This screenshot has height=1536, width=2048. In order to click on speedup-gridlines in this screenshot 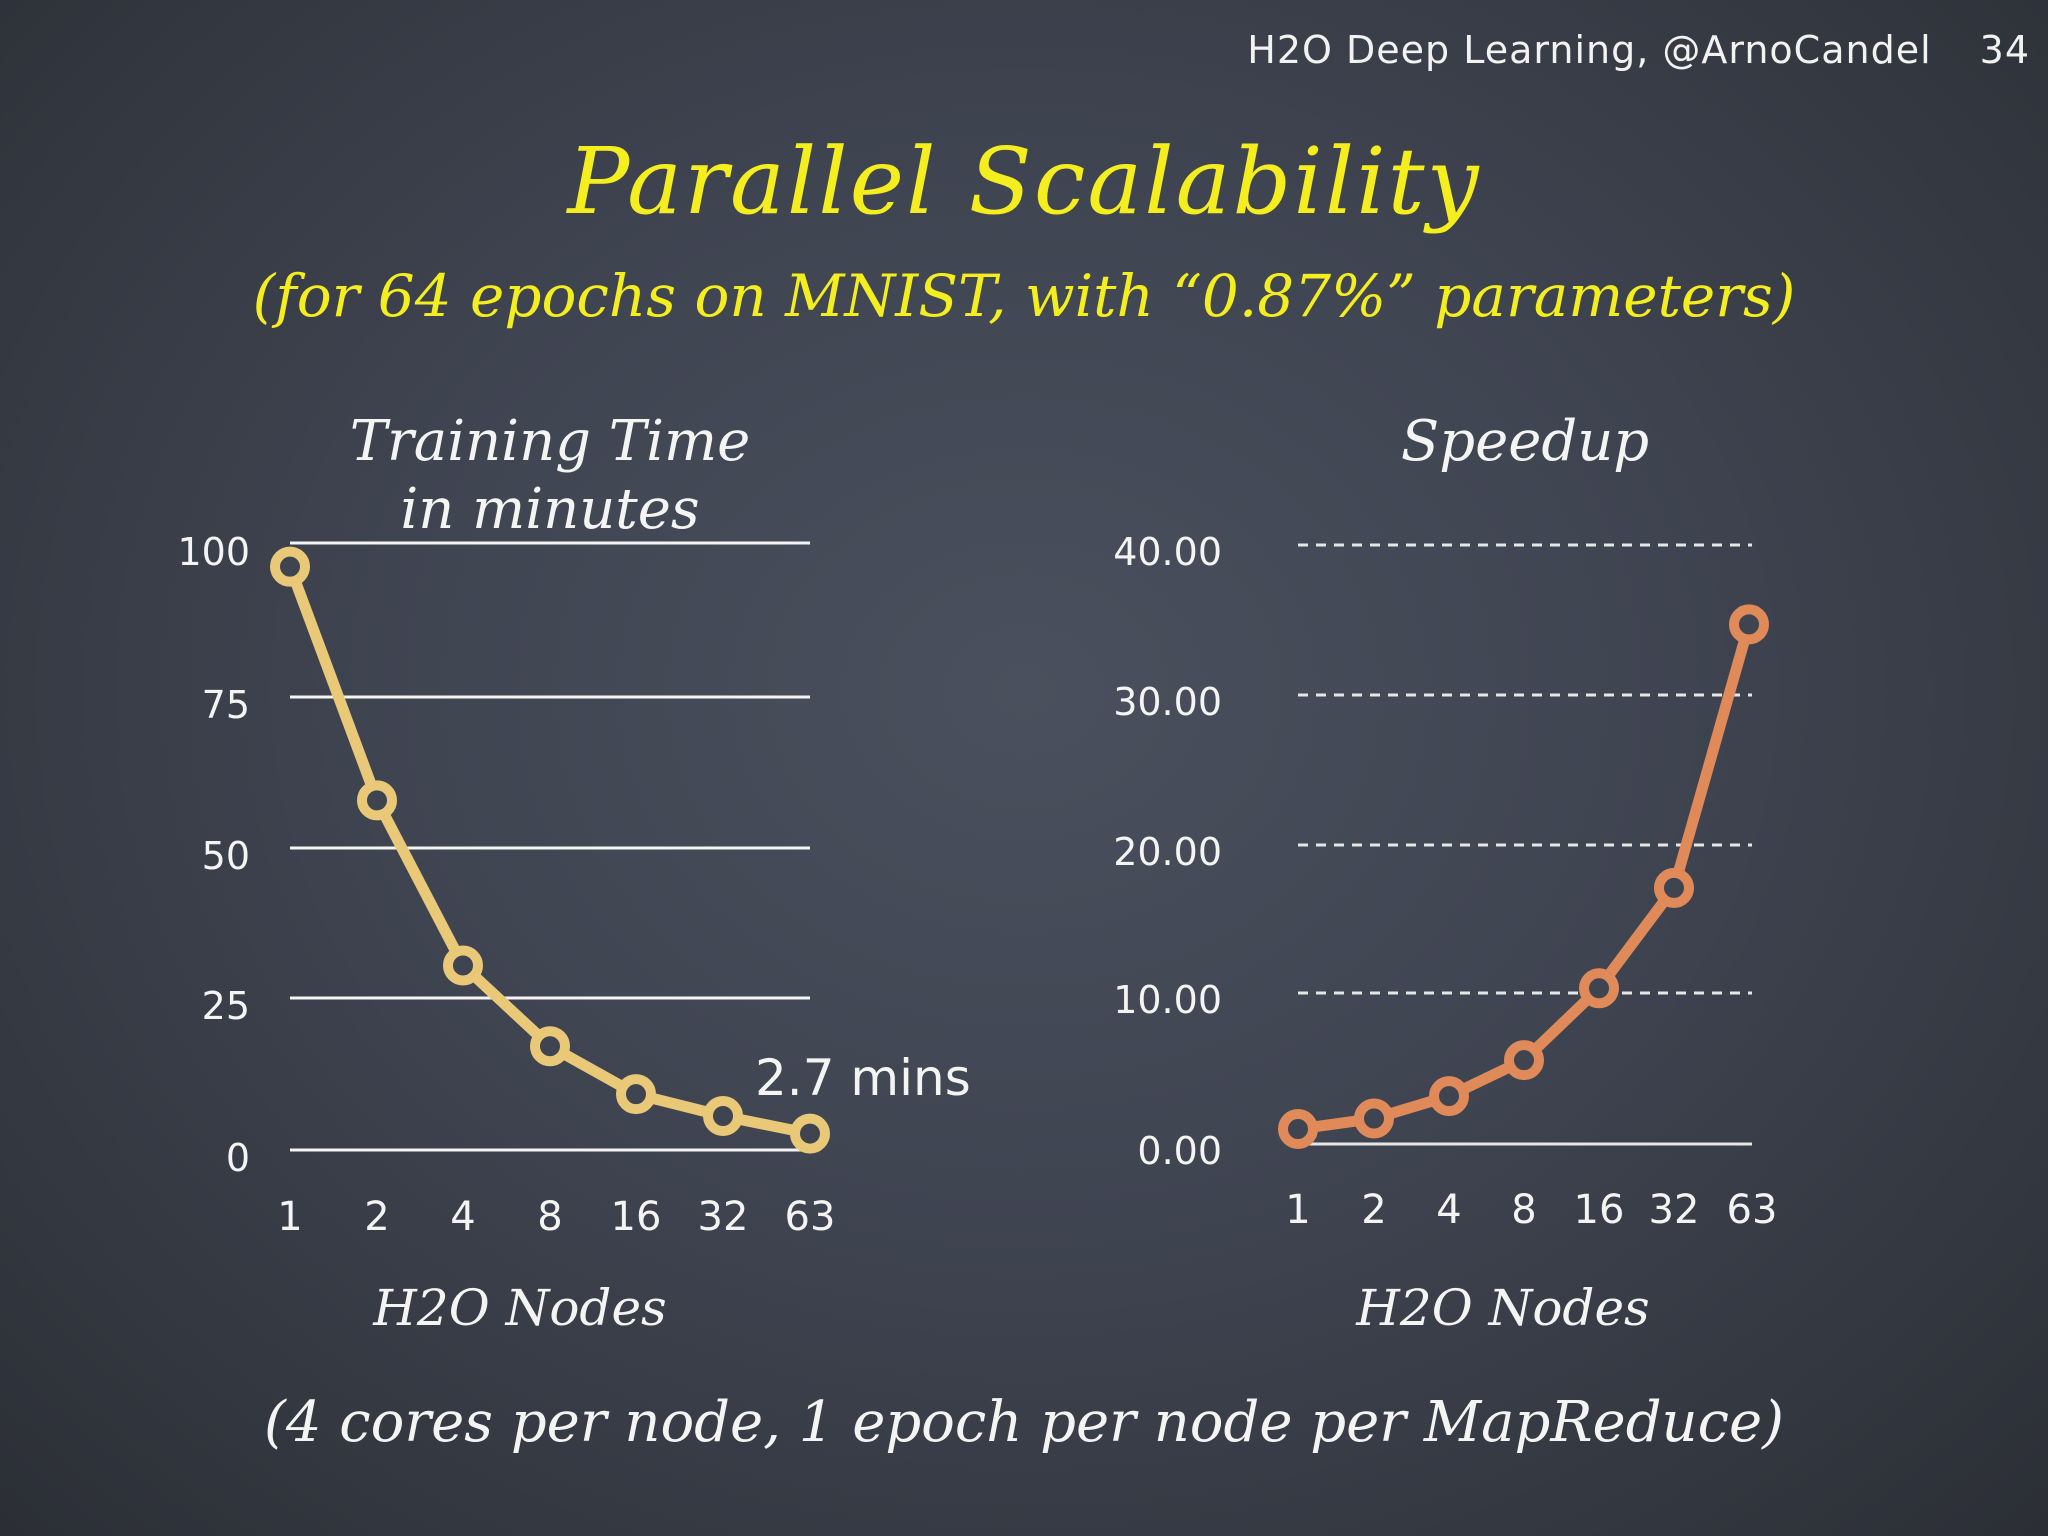, I will do `click(1525, 844)`.